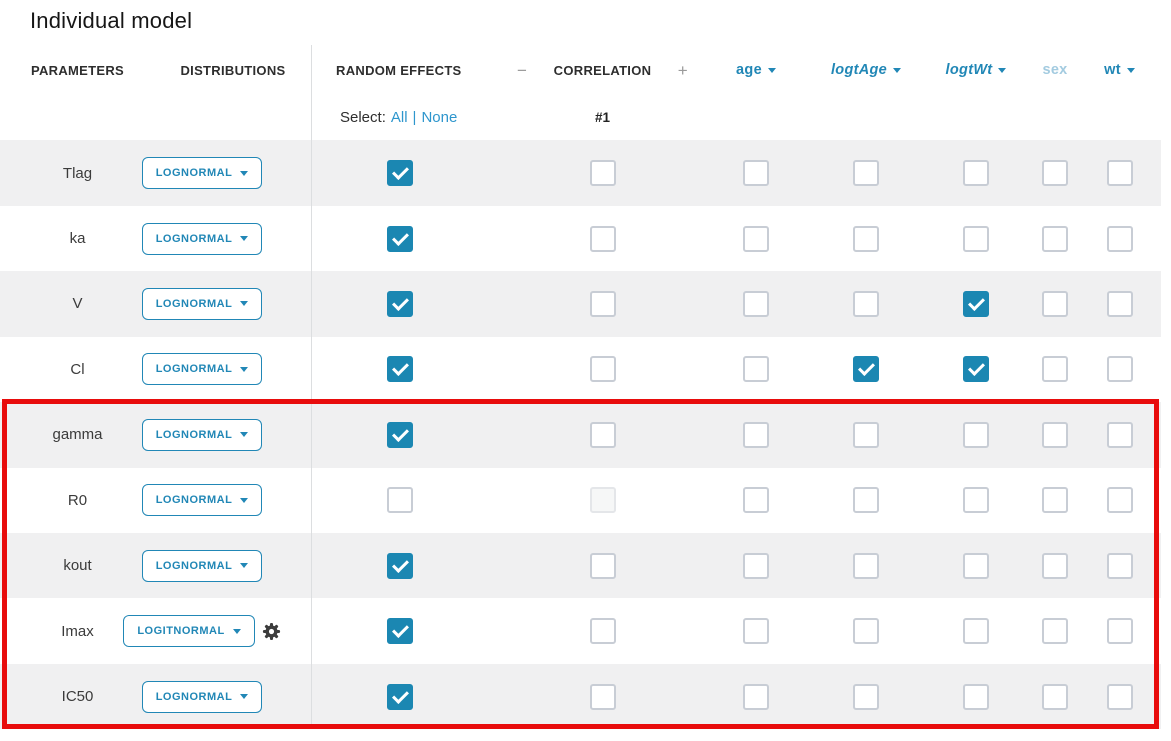  Describe the element at coordinates (580, 304) in the screenshot. I see `table-row: V LOGNORMAL` at that location.